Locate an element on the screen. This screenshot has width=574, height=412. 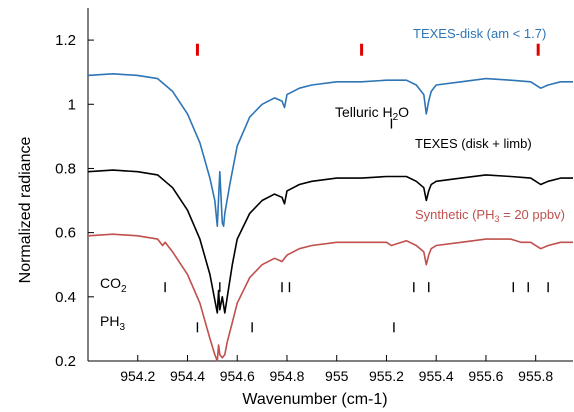
label-ph3-sub: 3 is located at coordinates (122, 327).